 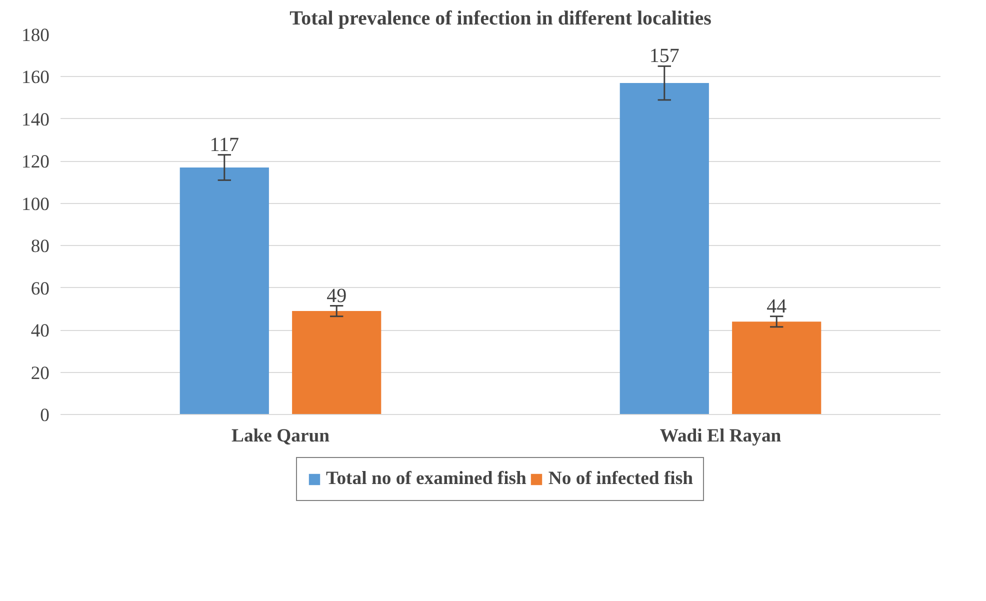 I want to click on legend-label: No of infected fish, so click(x=620, y=479).